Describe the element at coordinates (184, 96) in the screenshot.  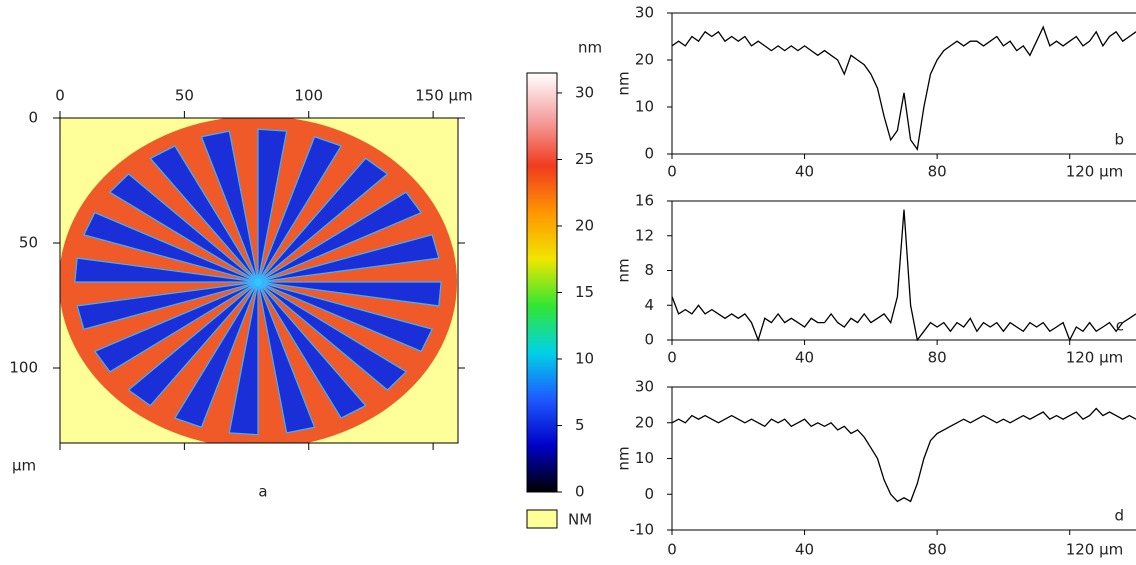
I see `x-tick-label: 50` at that location.